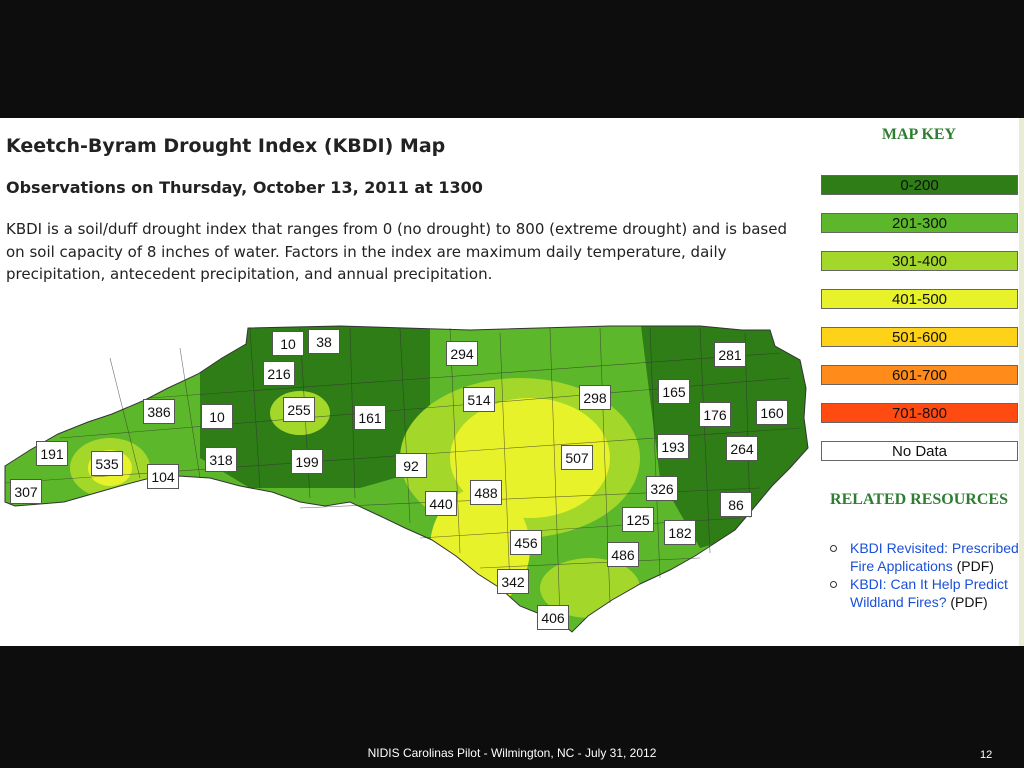  I want to click on page-number: 12, so click(986, 755).